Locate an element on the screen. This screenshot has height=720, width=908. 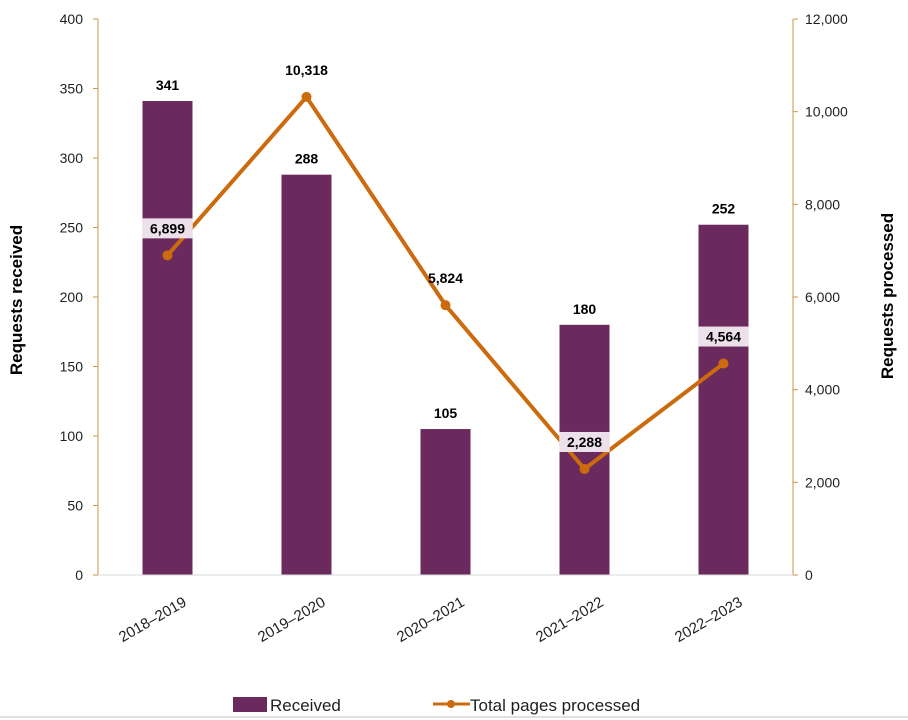
y2-tick-label: 12,000 is located at coordinates (826, 19).